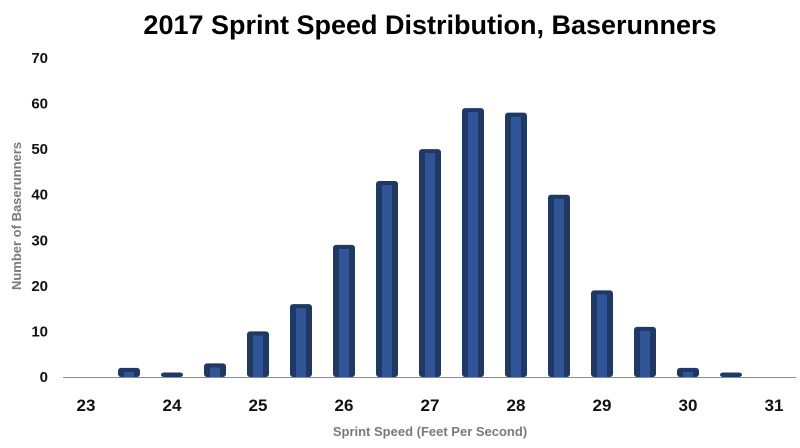 This screenshot has height=448, width=800. What do you see at coordinates (774, 405) in the screenshot?
I see `x-tick-label: 31` at bounding box center [774, 405].